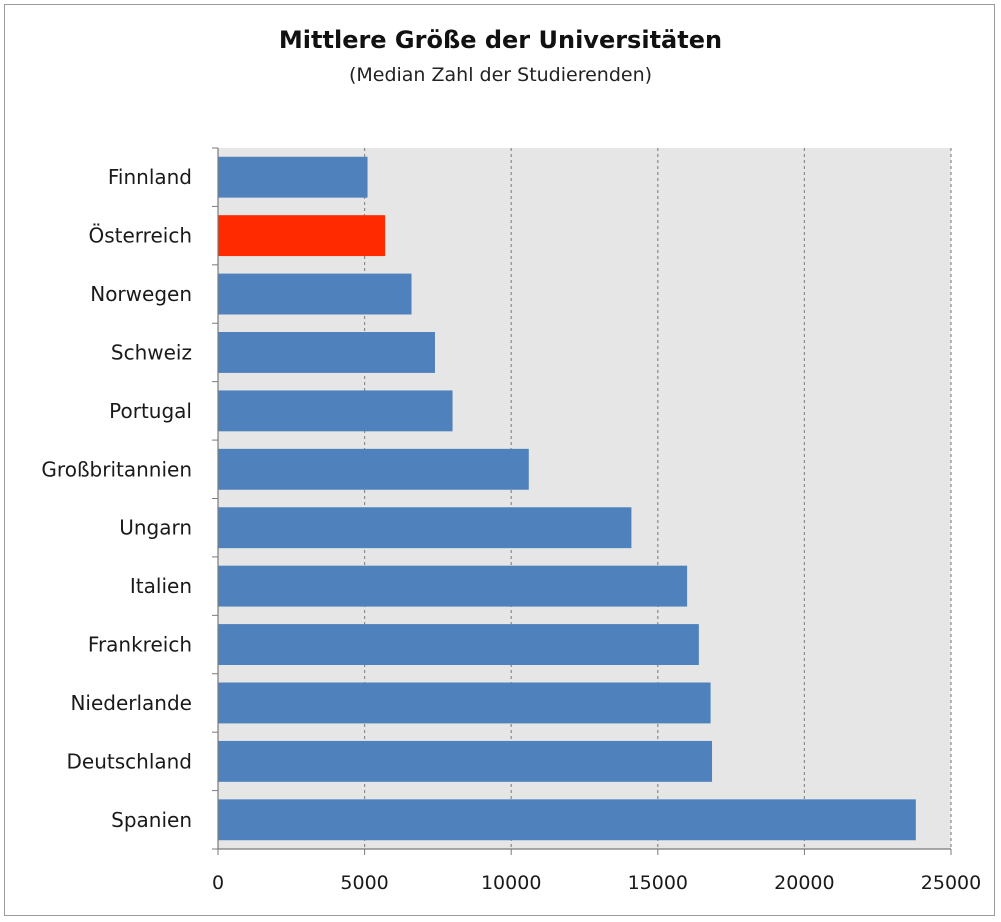 The height and width of the screenshot is (922, 1001). What do you see at coordinates (500, 40) in the screenshot?
I see `chart-title: Mittlere Größe der Universitäten` at bounding box center [500, 40].